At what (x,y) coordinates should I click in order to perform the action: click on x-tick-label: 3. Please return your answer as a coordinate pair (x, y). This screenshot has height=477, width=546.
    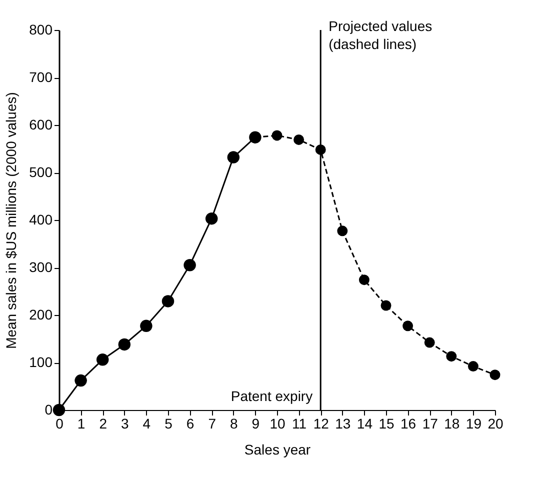
    Looking at the image, I should click on (125, 424).